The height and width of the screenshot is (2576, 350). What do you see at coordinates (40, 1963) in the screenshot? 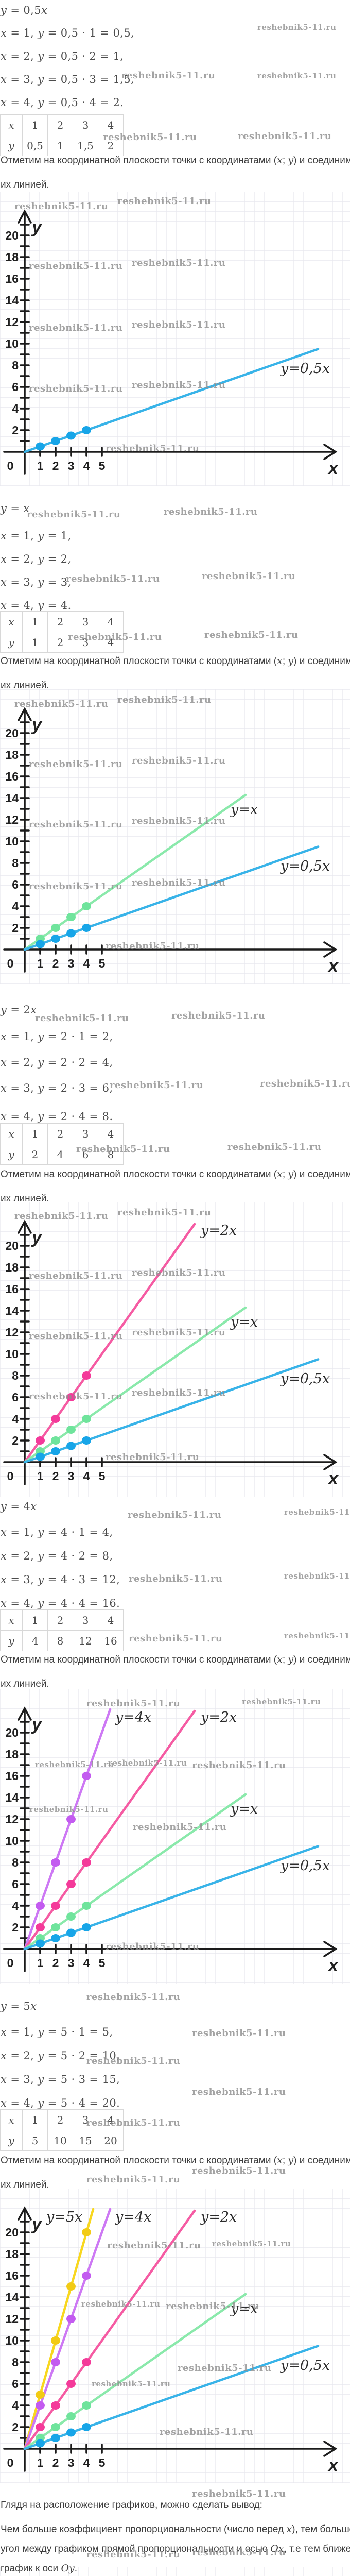
I see `svg-text: 1` at bounding box center [40, 1963].